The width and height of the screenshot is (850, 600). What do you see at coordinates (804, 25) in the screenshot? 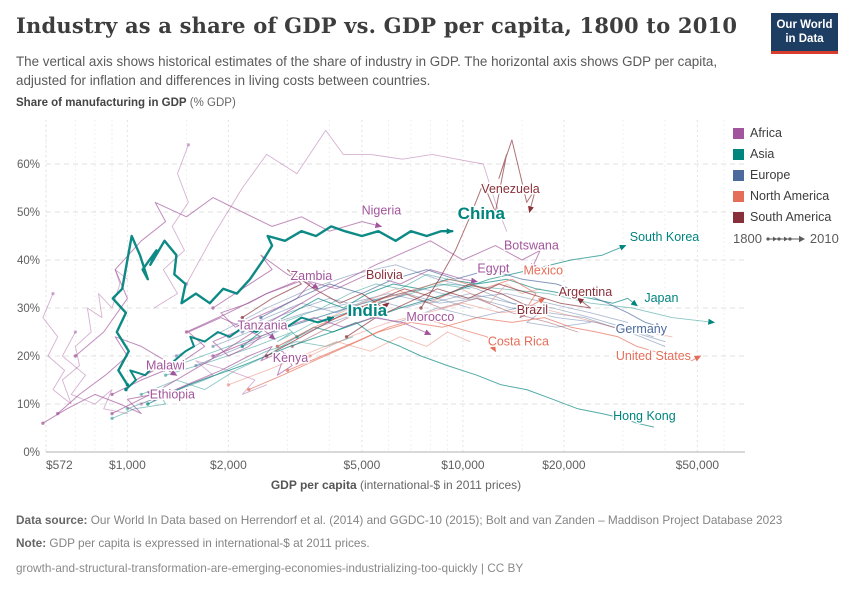
I see `owid-logo-line1: Our World` at bounding box center [804, 25].